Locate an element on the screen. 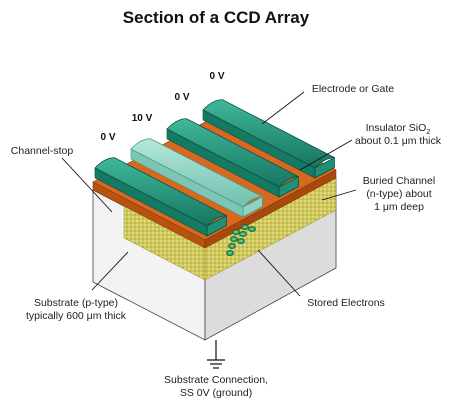  stored-electrons-label: Stored Electrons is located at coordinates (346, 303).